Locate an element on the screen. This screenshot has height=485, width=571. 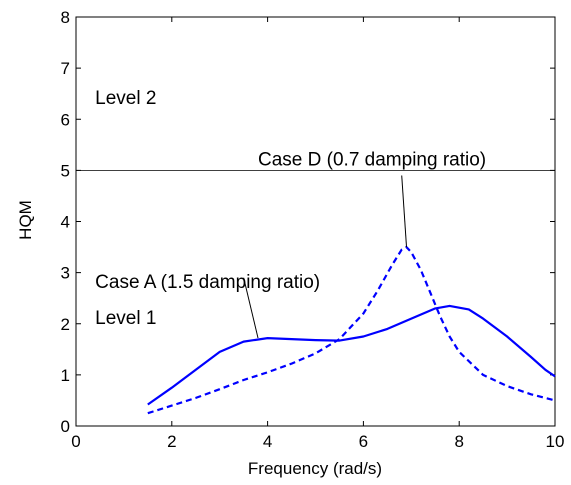
annotation-text: Case A (1.5 damping ratio) is located at coordinates (207, 282).